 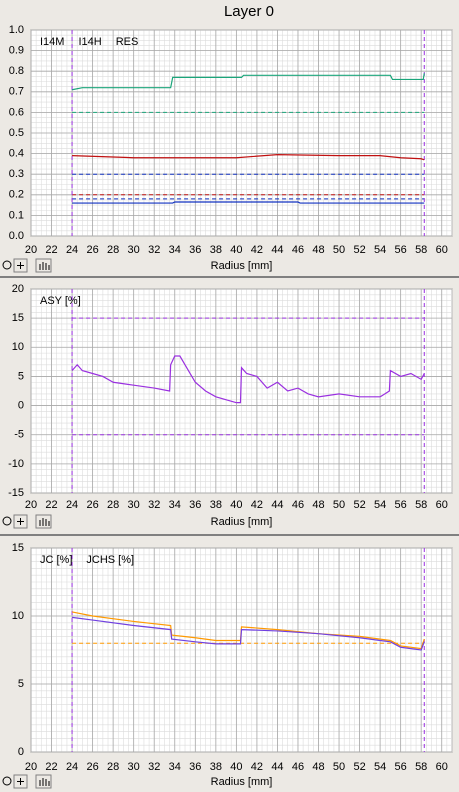 I want to click on y-tick-label: -5, so click(x=19, y=435).